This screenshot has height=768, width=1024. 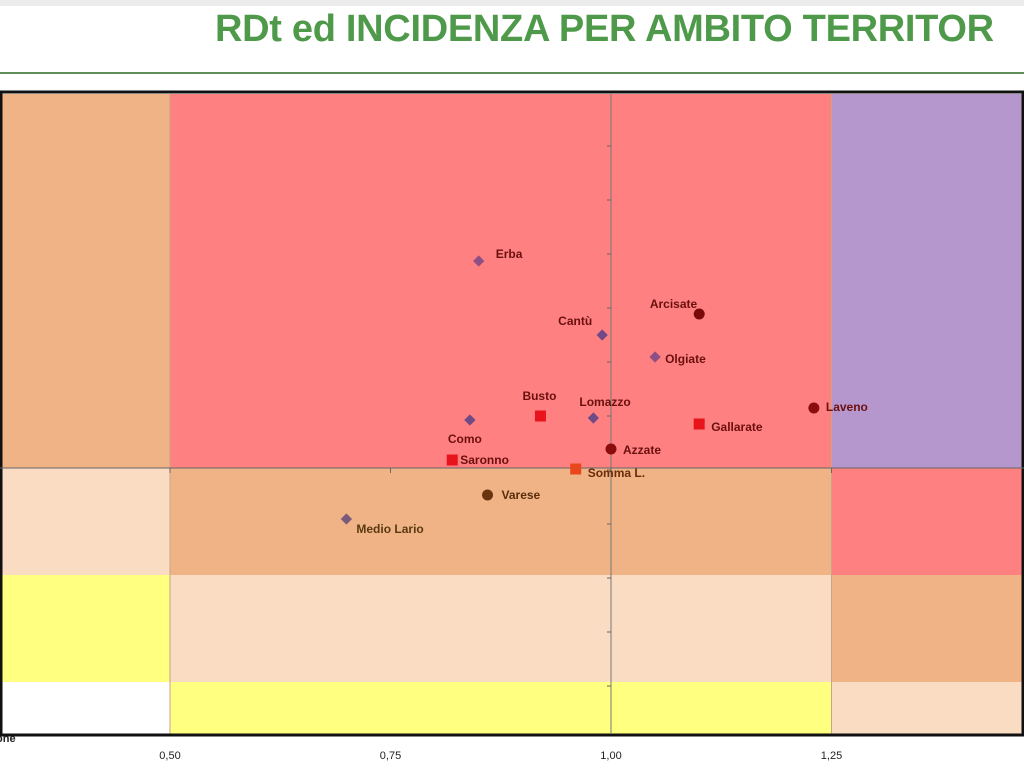 What do you see at coordinates (484, 460) in the screenshot?
I see `label-saronno: Saronno` at bounding box center [484, 460].